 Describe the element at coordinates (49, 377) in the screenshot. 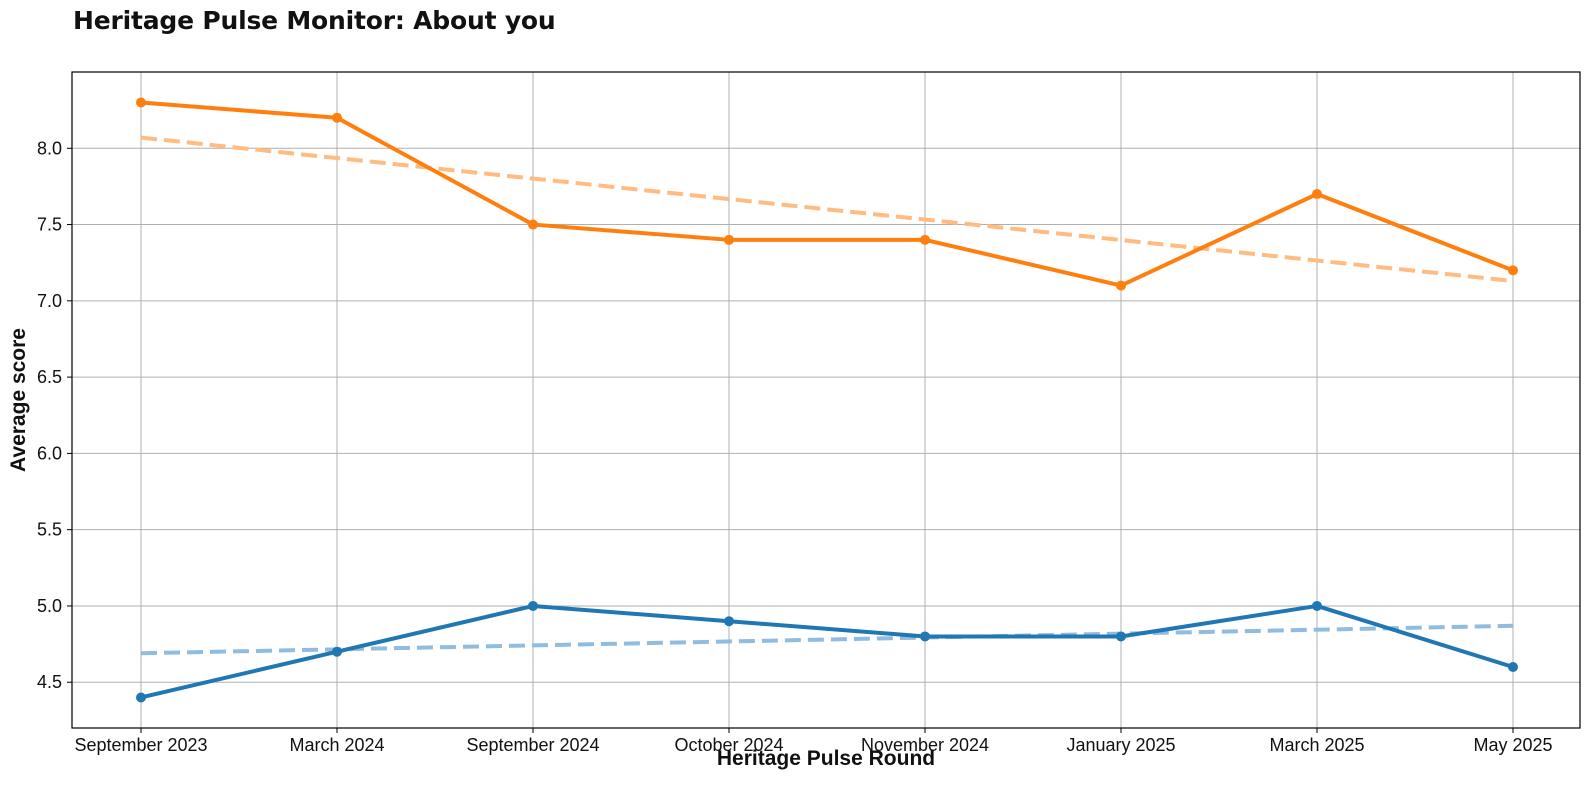

I see `y-tick-label: 6.5` at that location.